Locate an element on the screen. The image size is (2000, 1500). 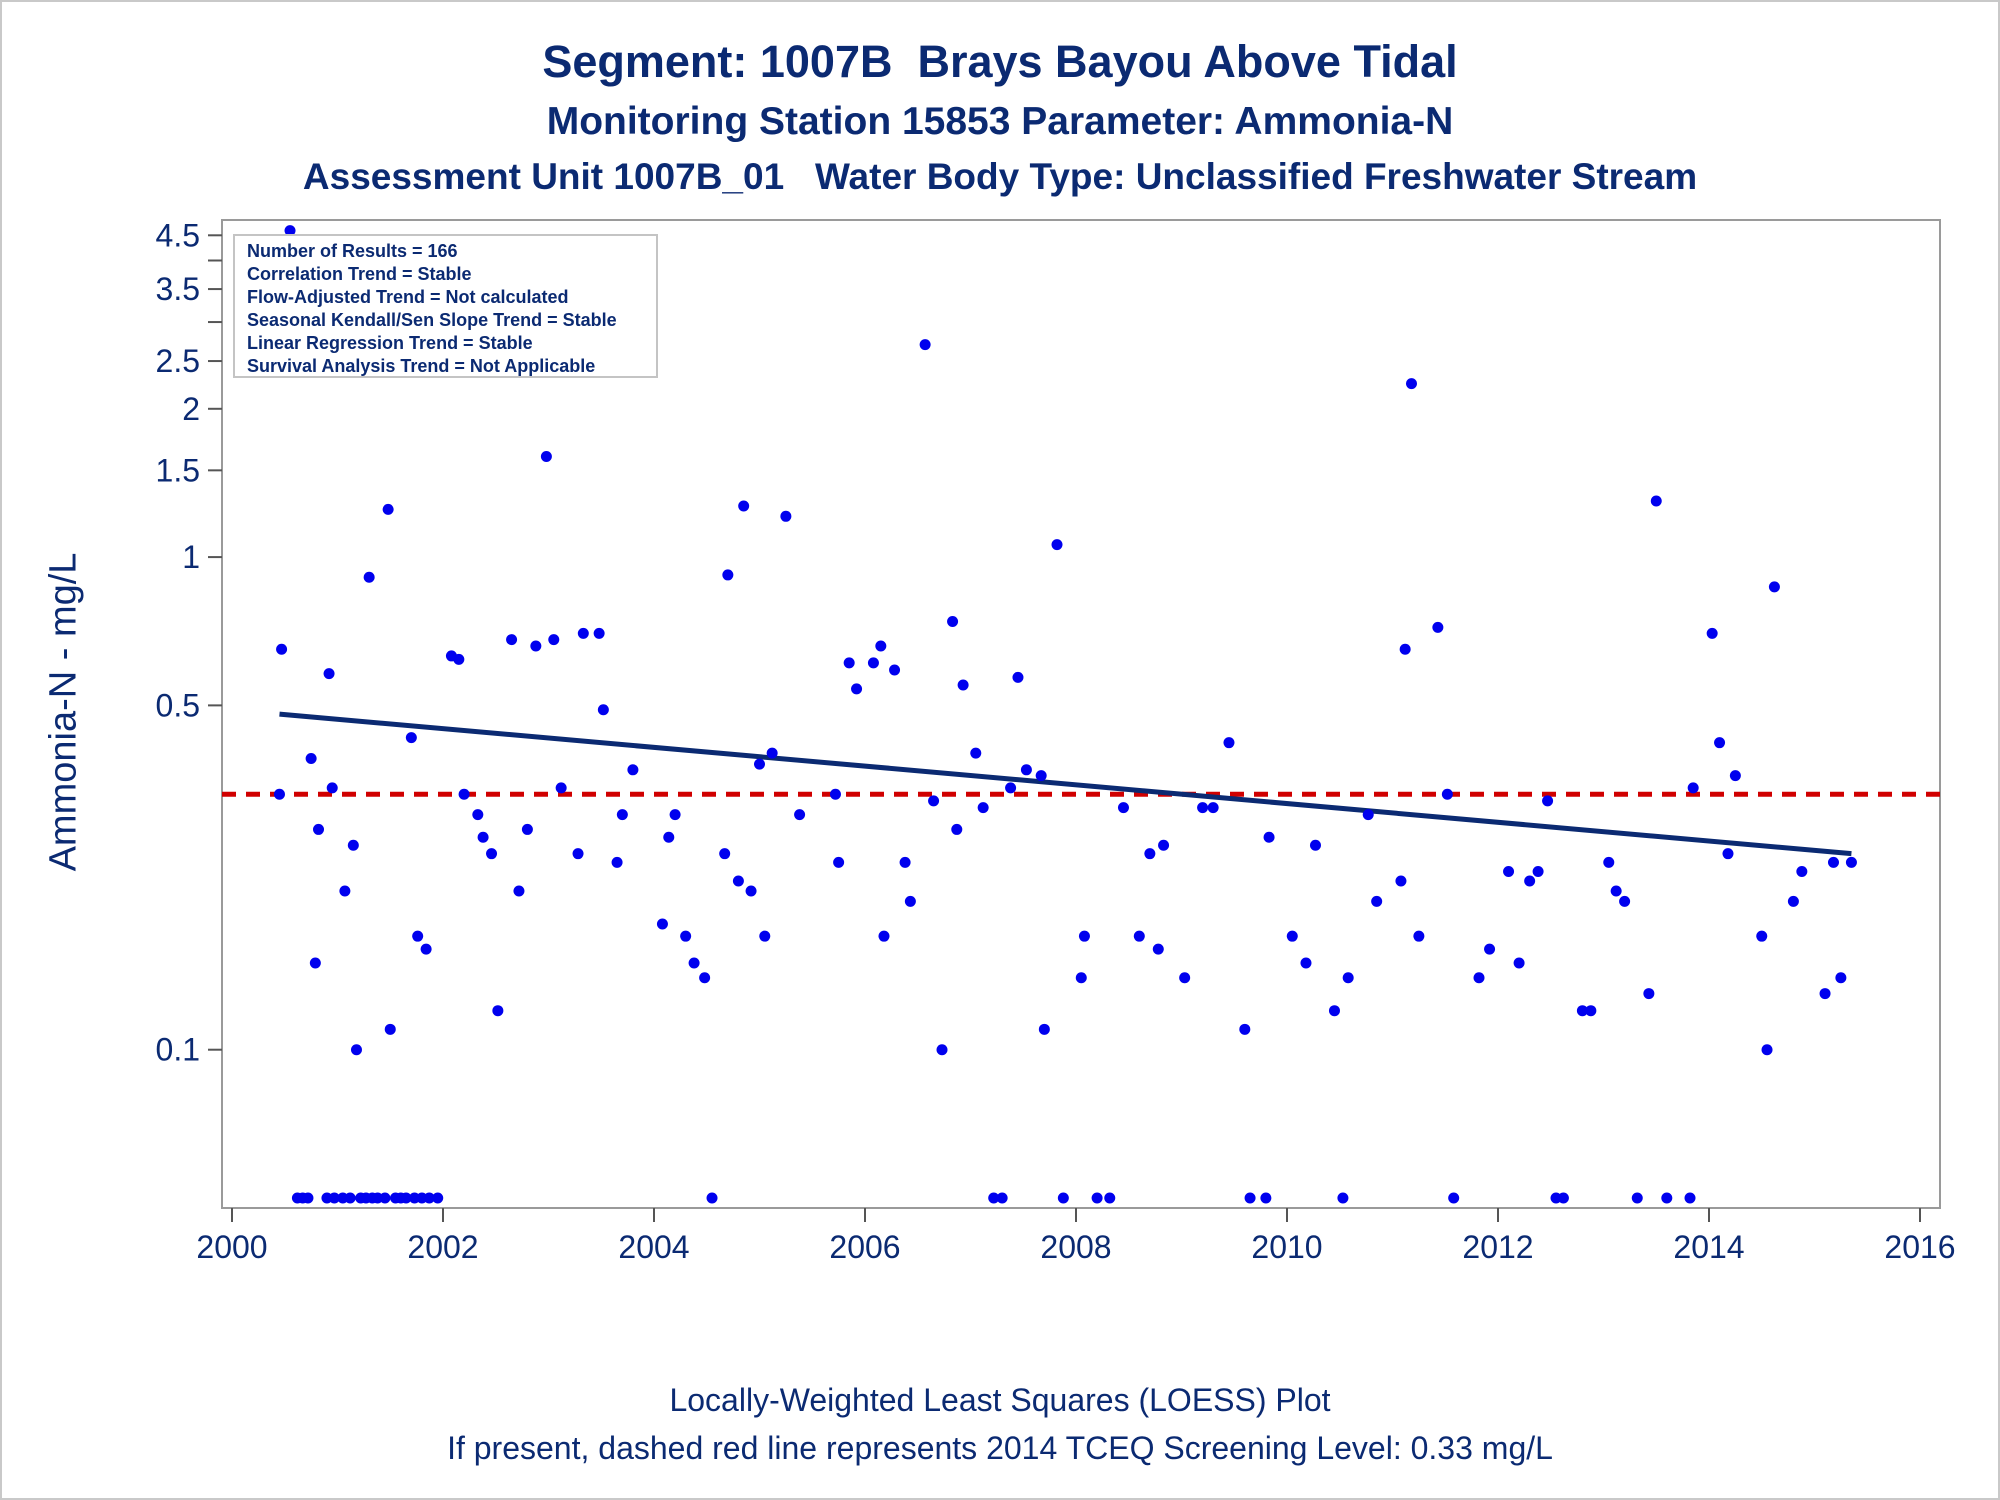
legend-box is located at coordinates (445, 306).